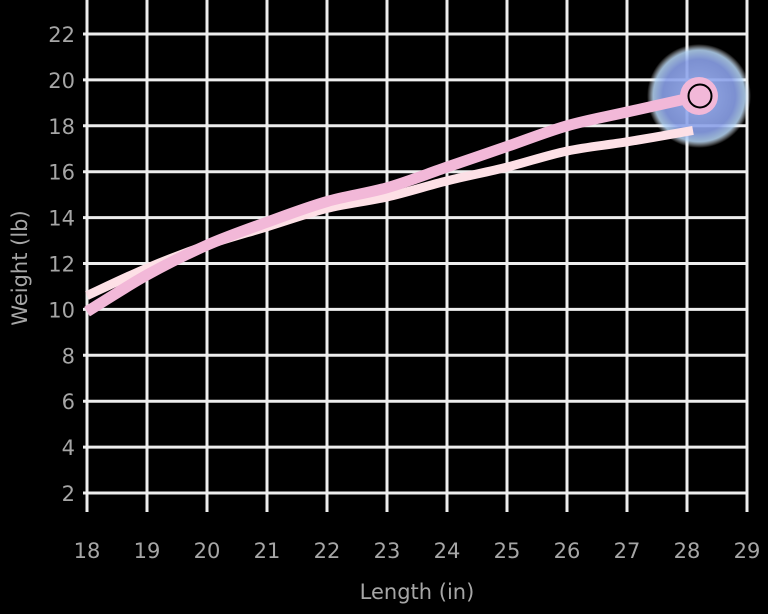  What do you see at coordinates (68, 402) in the screenshot?
I see `y-tick-label: 6` at bounding box center [68, 402].